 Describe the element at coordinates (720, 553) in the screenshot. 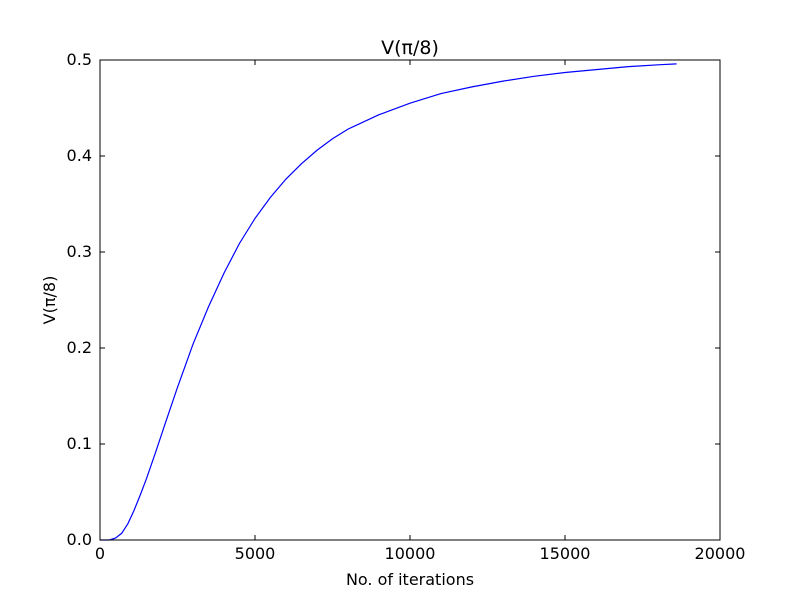

I see `x-tick-label: 20000` at that location.